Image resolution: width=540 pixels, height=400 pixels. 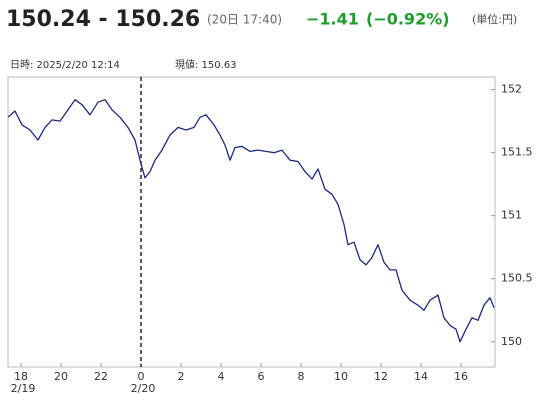 I want to click on date-label: 2/19, so click(x=23, y=388).